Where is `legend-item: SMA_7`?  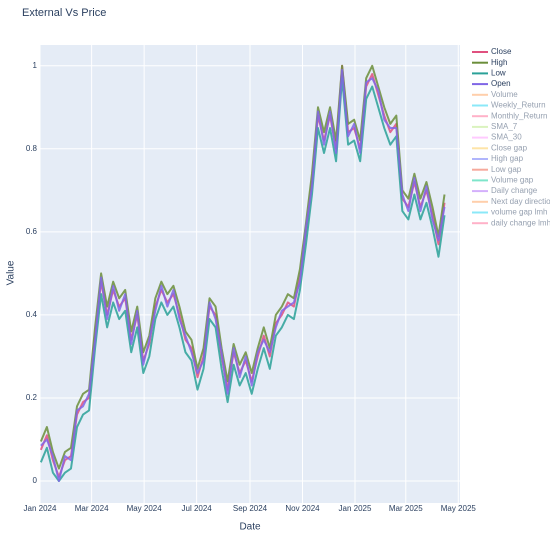
legend-item: SMA_7 is located at coordinates (495, 126).